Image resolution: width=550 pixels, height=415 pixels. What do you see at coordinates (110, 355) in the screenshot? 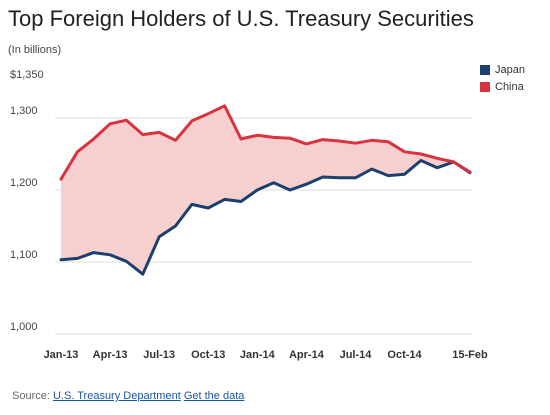
I see `x-tick-label-1: Apr-13` at bounding box center [110, 355].